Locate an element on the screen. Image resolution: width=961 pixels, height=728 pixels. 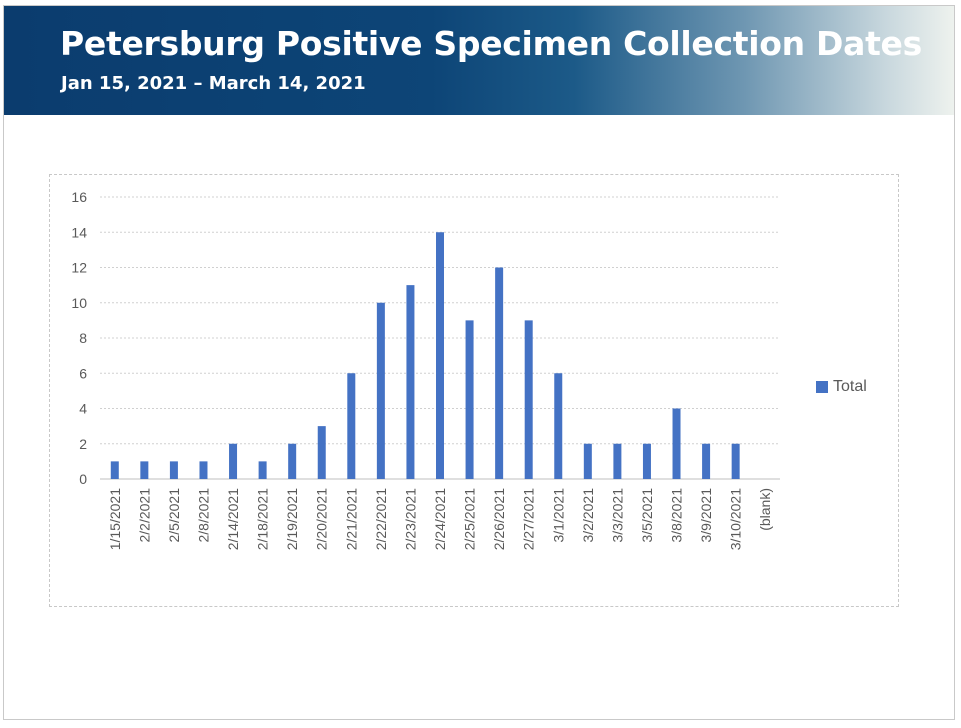
x-tick-label: 2/22/2021 is located at coordinates (381, 519).